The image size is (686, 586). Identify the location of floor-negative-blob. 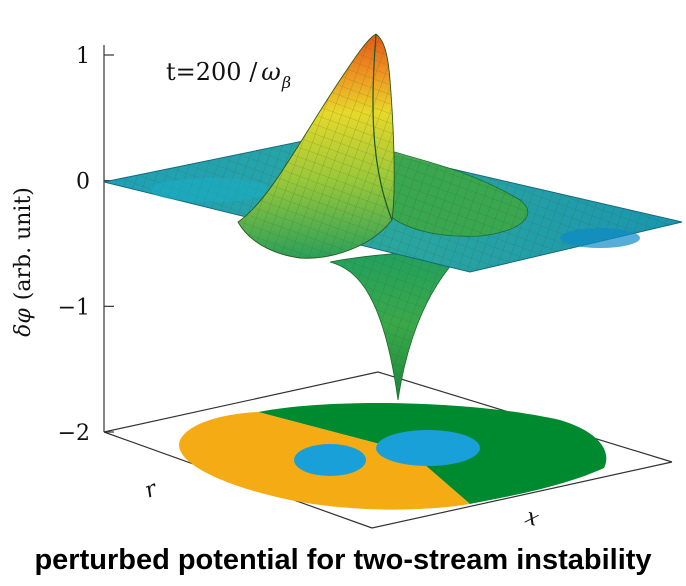
(428, 448).